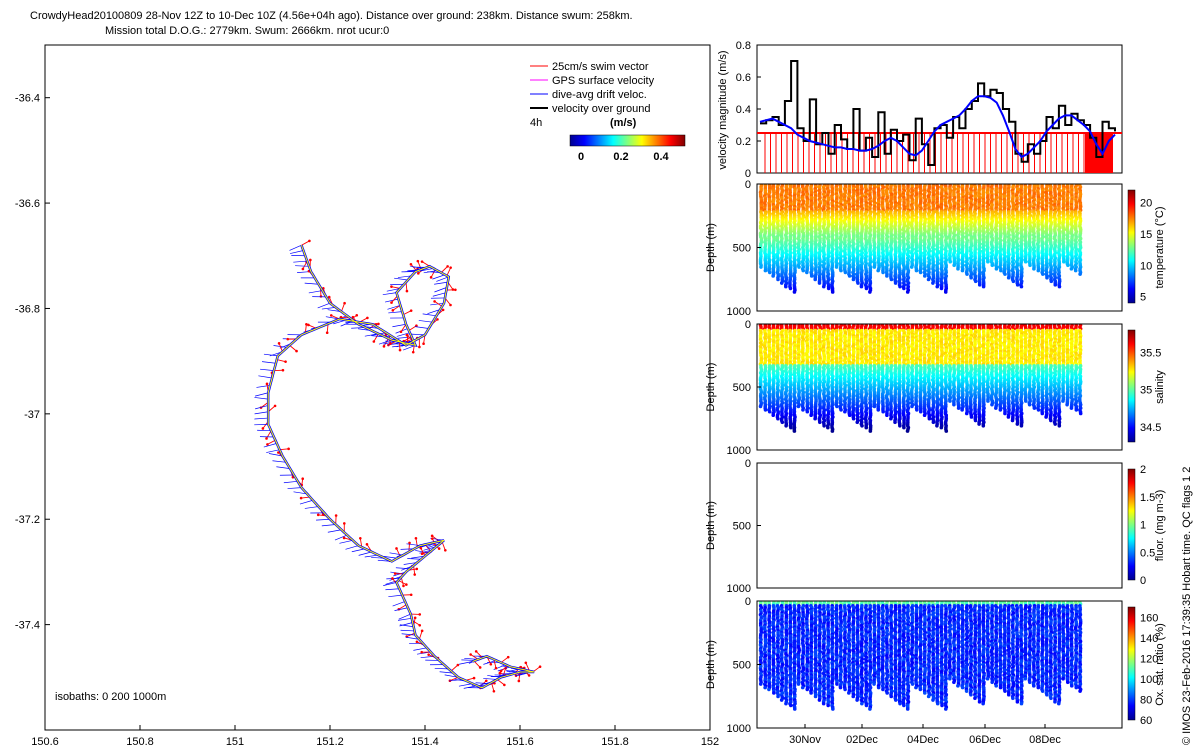 The height and width of the screenshot is (750, 1200). What do you see at coordinates (601, 109) in the screenshot?
I see `legend-vog-label: velocity over ground` at bounding box center [601, 109].